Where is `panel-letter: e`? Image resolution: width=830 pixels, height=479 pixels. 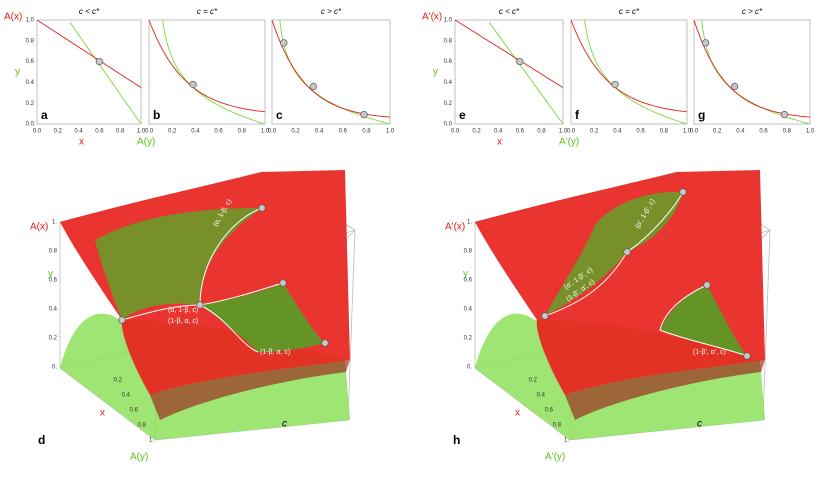
panel-letter: e is located at coordinates (462, 115).